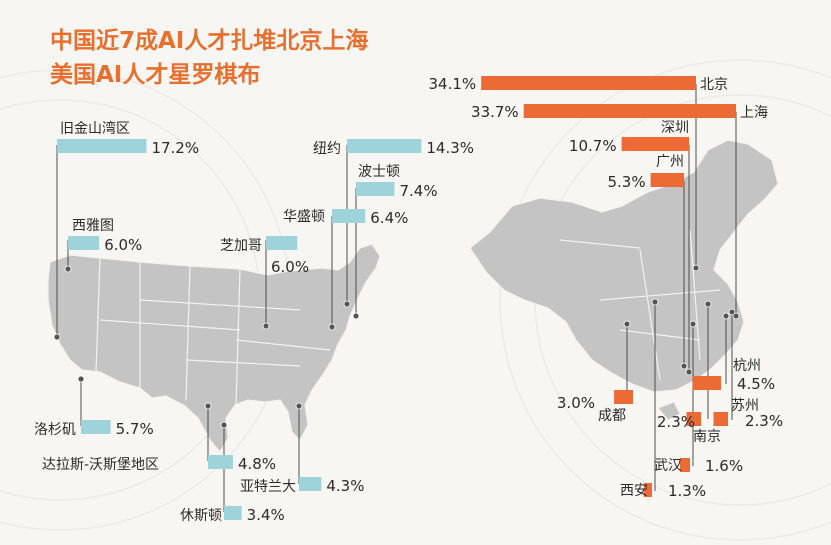 Image resolution: width=831 pixels, height=545 pixels. I want to click on cn-value-label-3: 5.3%, so click(627, 182).